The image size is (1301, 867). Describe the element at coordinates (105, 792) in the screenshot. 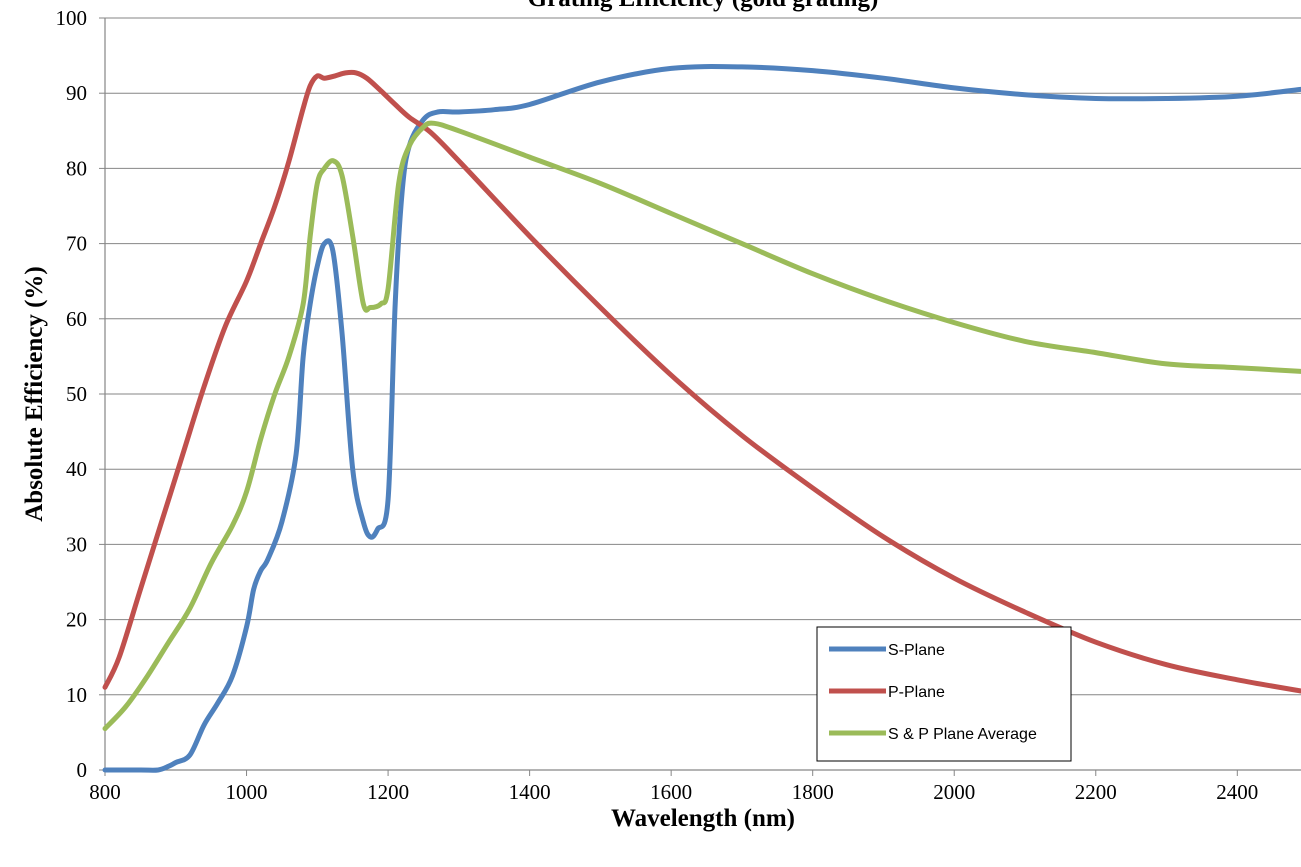

I see `x-tick-label-800: 800` at that location.